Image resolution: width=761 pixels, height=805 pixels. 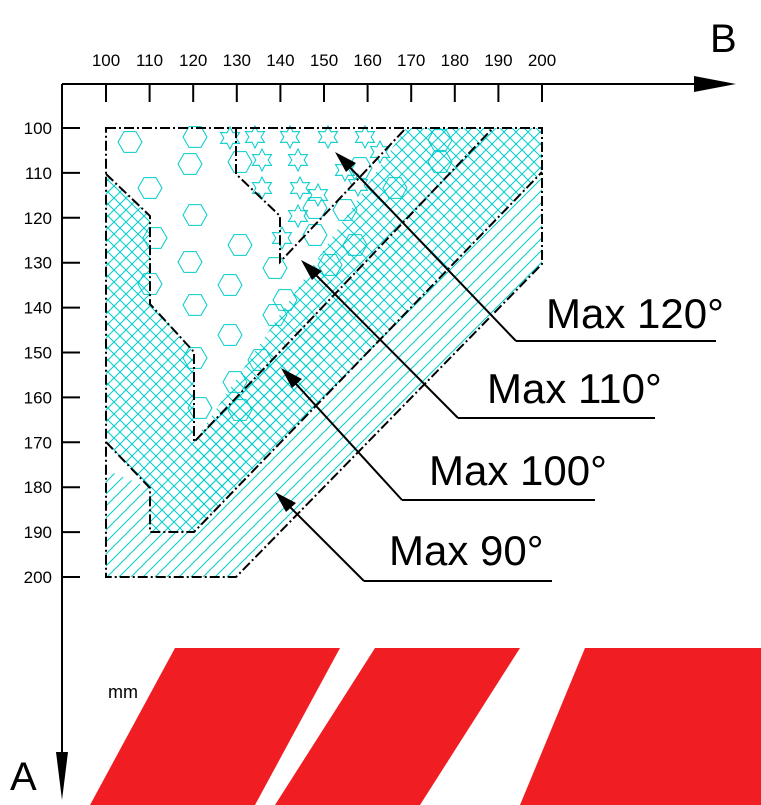 I want to click on a-axis-tick-label: 160, so click(x=38, y=397).